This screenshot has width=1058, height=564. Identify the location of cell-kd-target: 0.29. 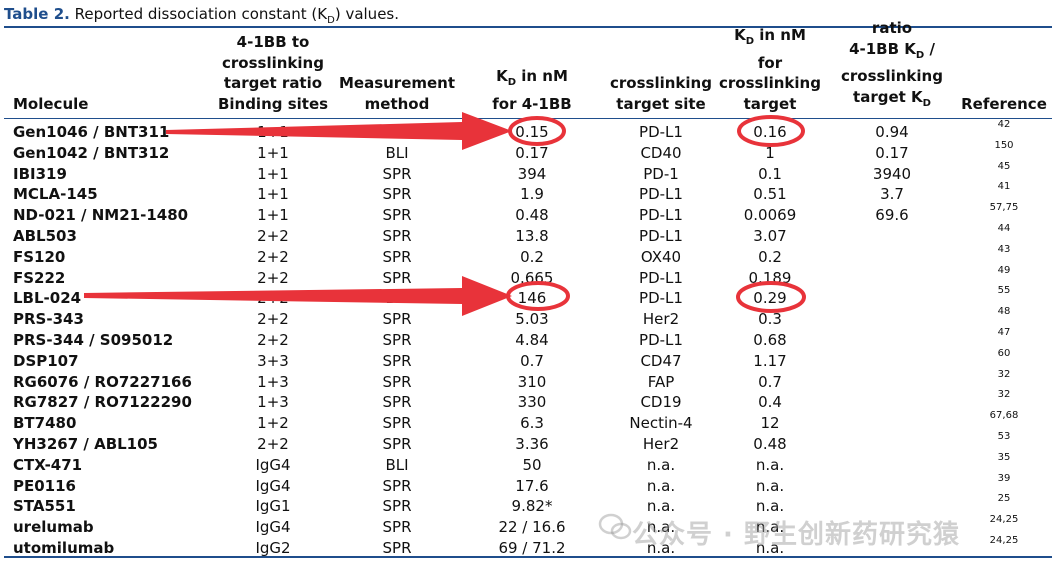
(770, 298).